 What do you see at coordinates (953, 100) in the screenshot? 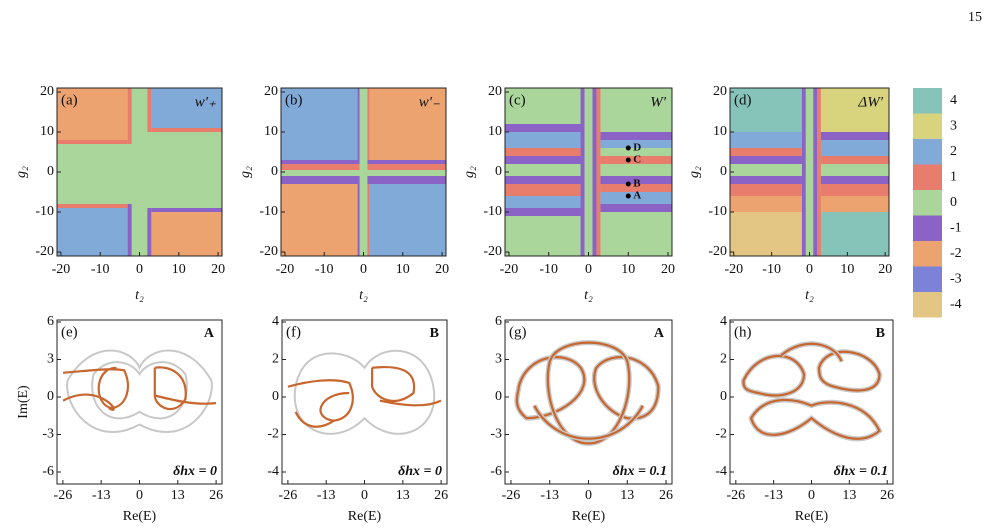
I see `colorbar-label: 4` at bounding box center [953, 100].